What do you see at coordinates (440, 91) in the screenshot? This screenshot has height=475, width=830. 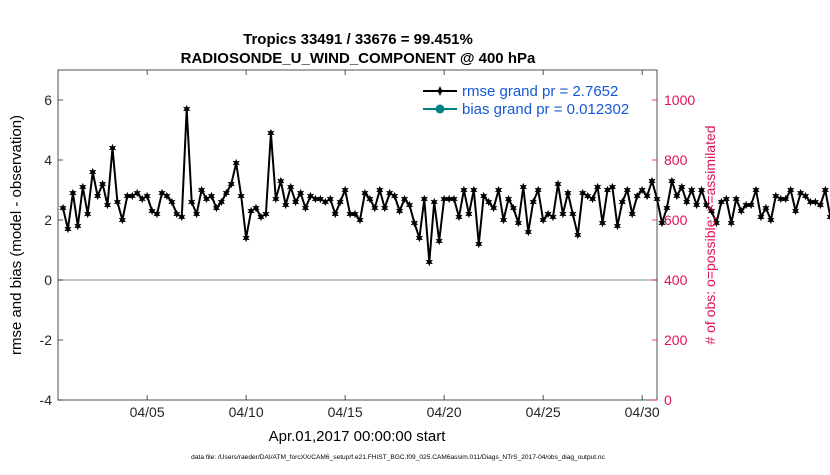 I see `legend-rmse-marker` at bounding box center [440, 91].